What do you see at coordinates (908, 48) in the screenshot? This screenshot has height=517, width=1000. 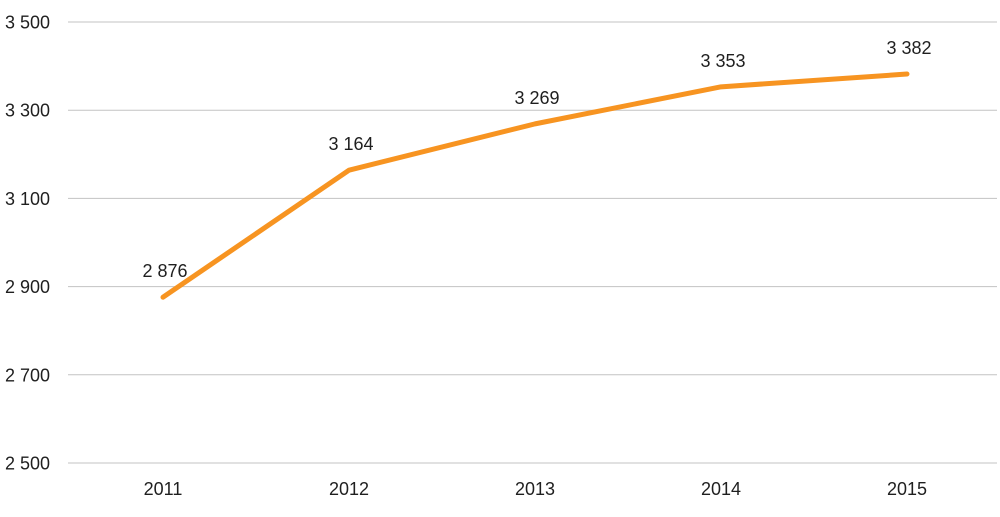 I see `data-point-label: 3 382` at bounding box center [908, 48].